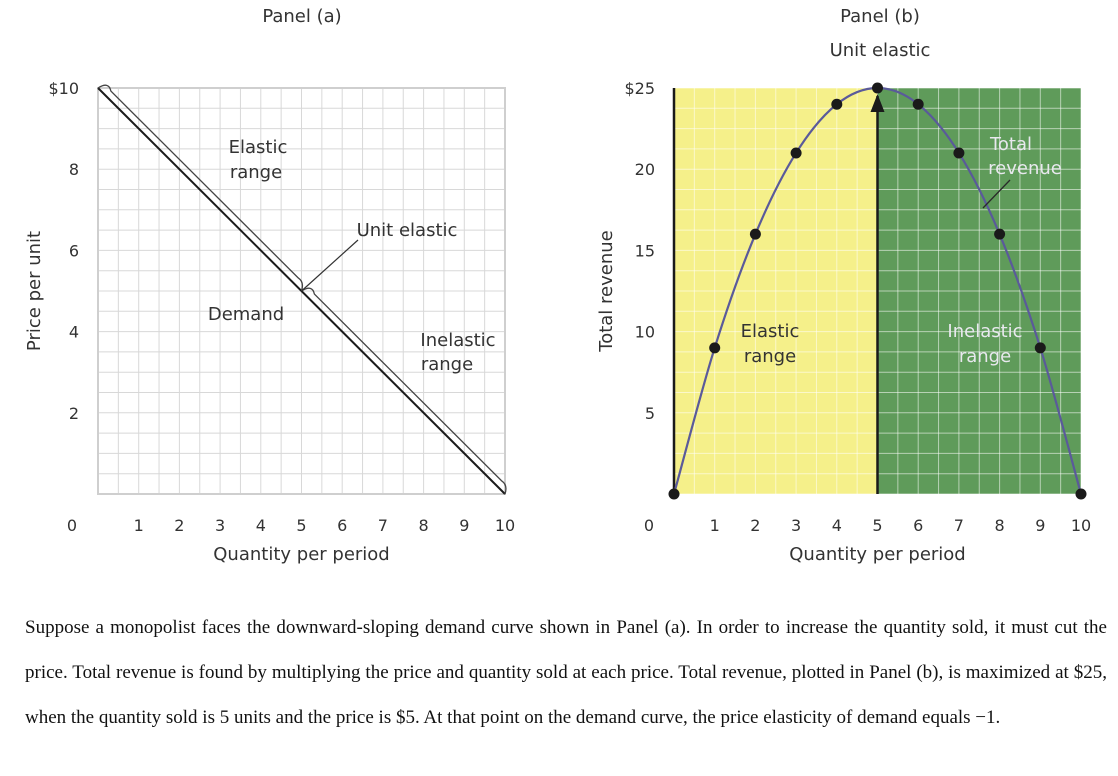 The image size is (1118, 776). What do you see at coordinates (639, 88) in the screenshot?
I see `y-tick-label: $25` at bounding box center [639, 88].